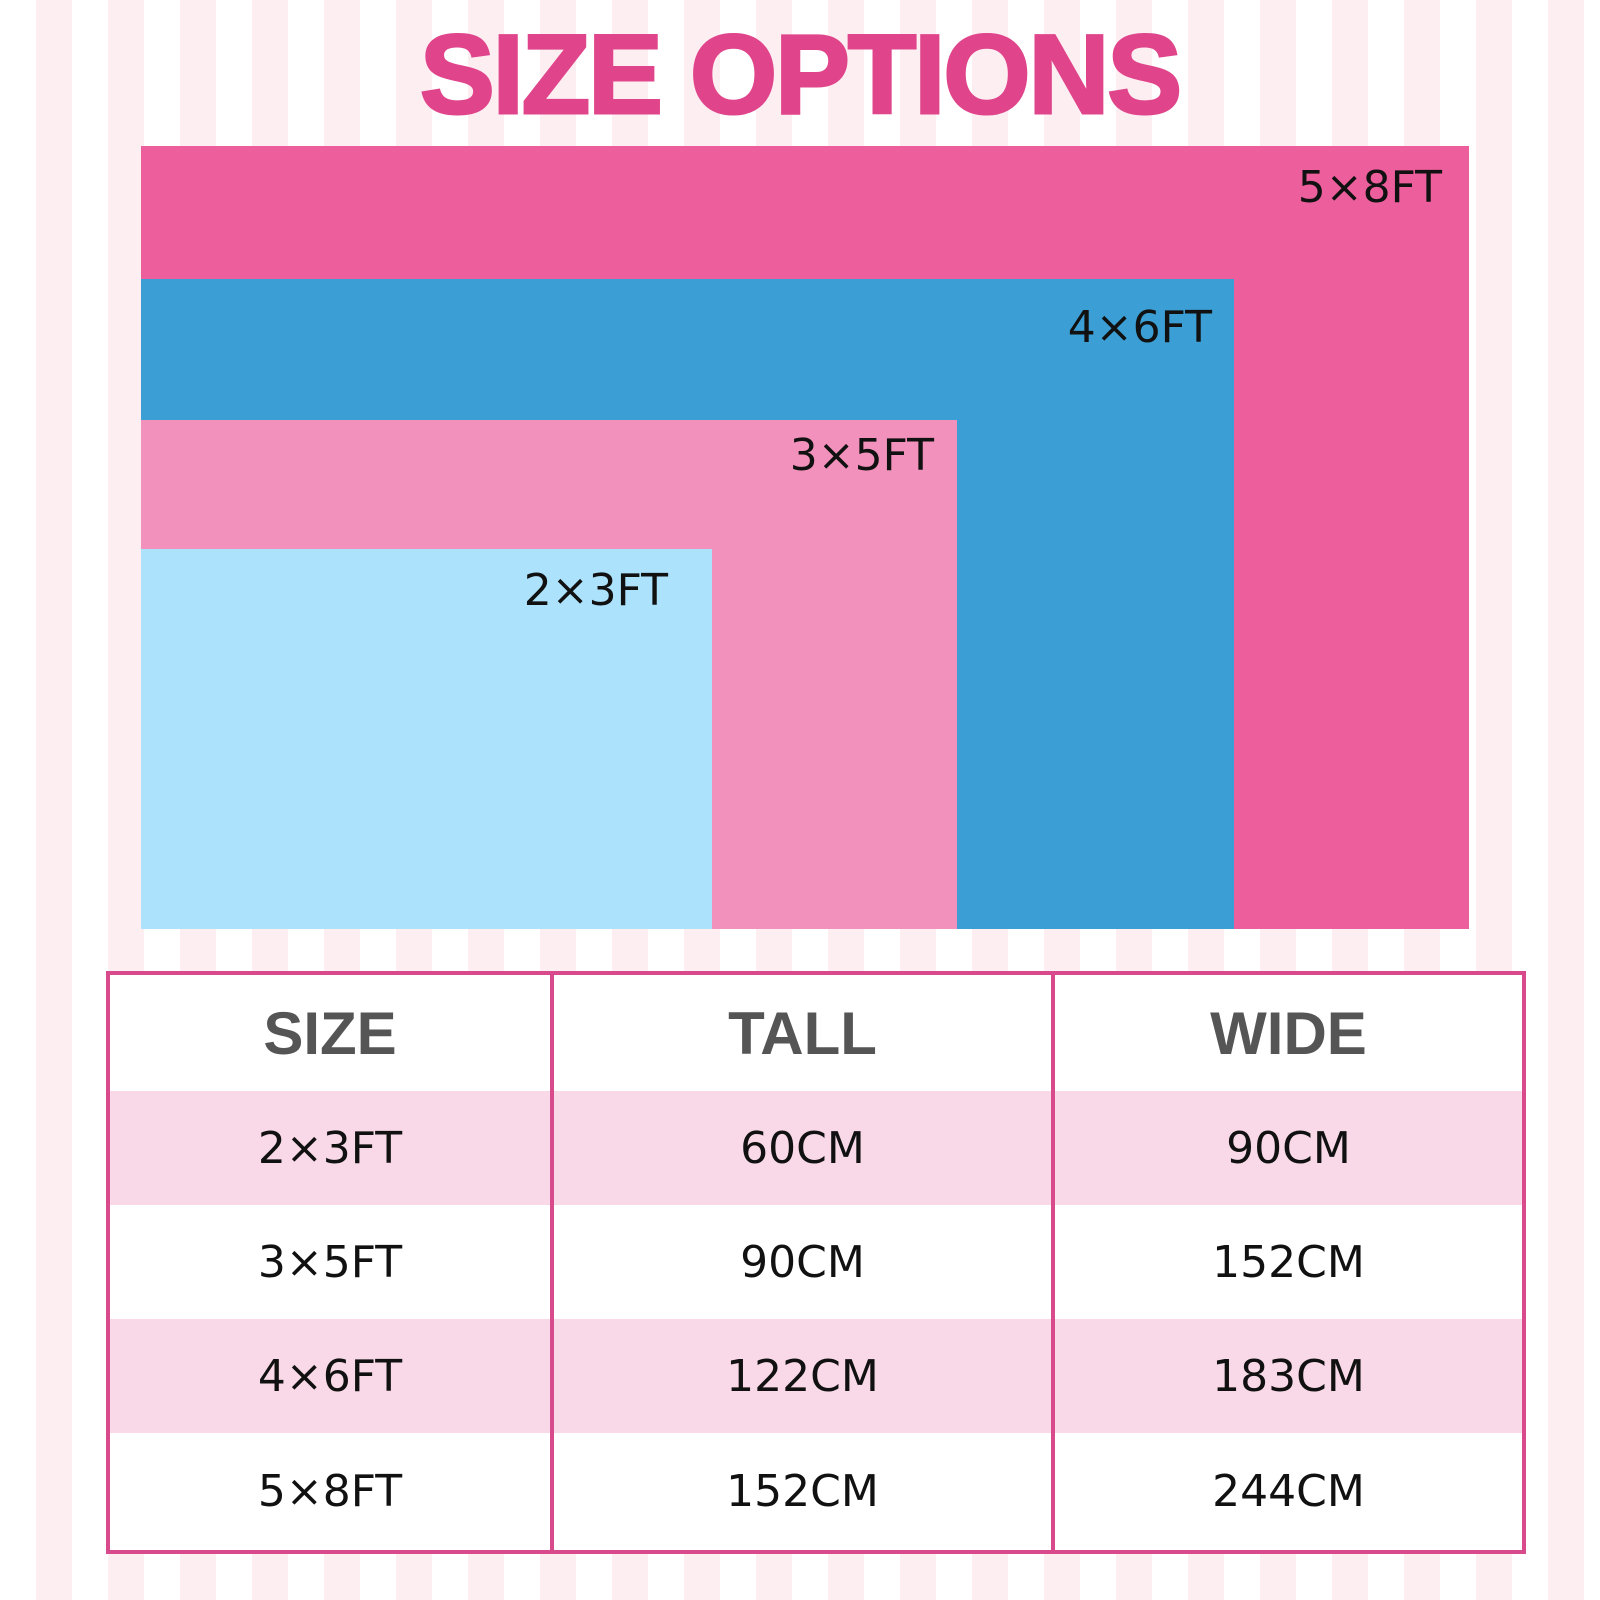  I want to click on header-row: SIZE TALL WIDE, so click(816, 1032).